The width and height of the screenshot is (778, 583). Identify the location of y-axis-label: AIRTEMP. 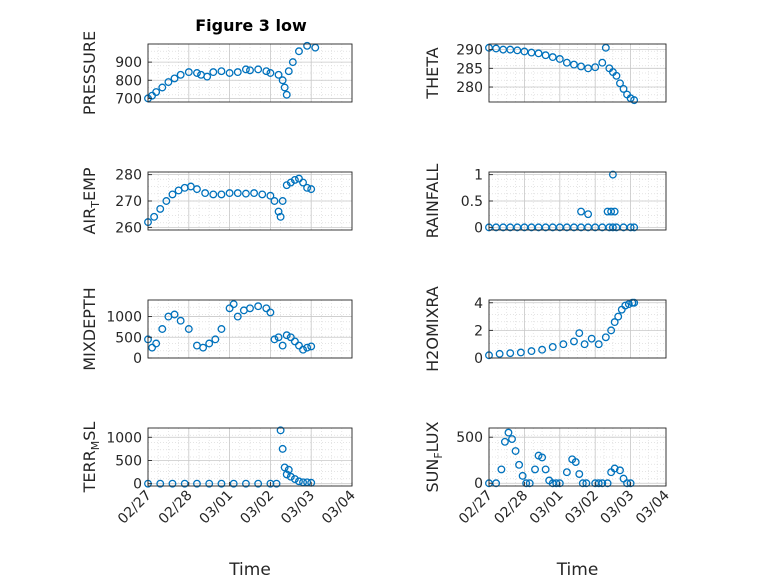
(91, 200).